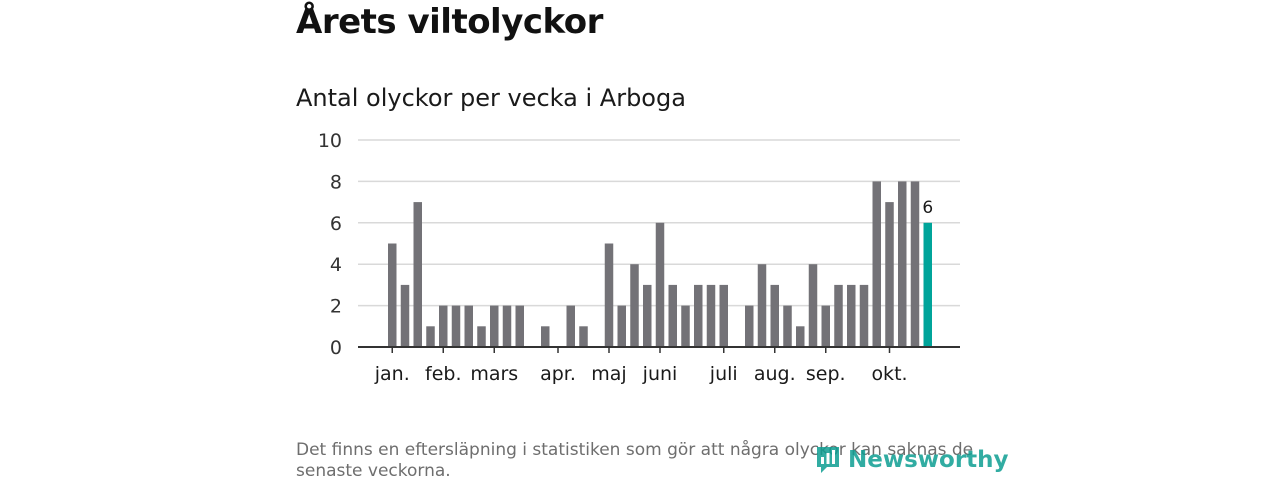 Image resolution: width=1280 pixels, height=482 pixels. What do you see at coordinates (928, 460) in the screenshot?
I see `brand-name: Newsworthy` at bounding box center [928, 460].